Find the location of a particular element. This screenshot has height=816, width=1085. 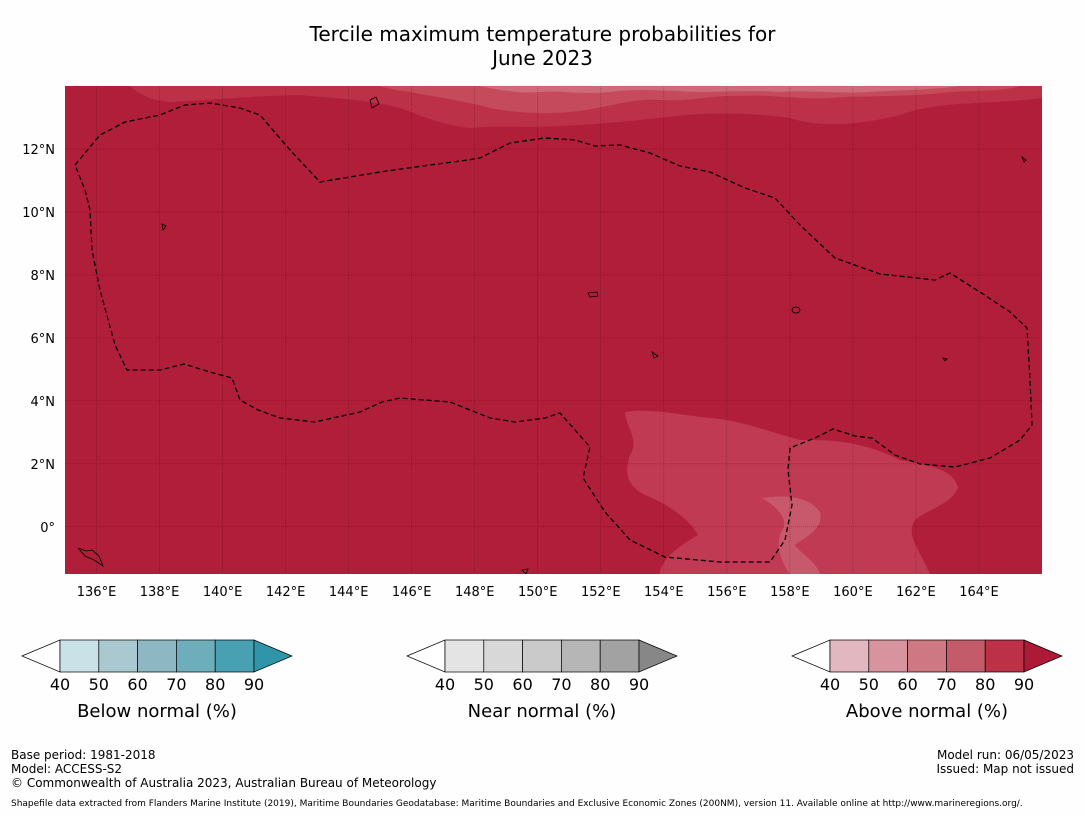

issued-text: Issued: Map not issued is located at coordinates (1005, 769).